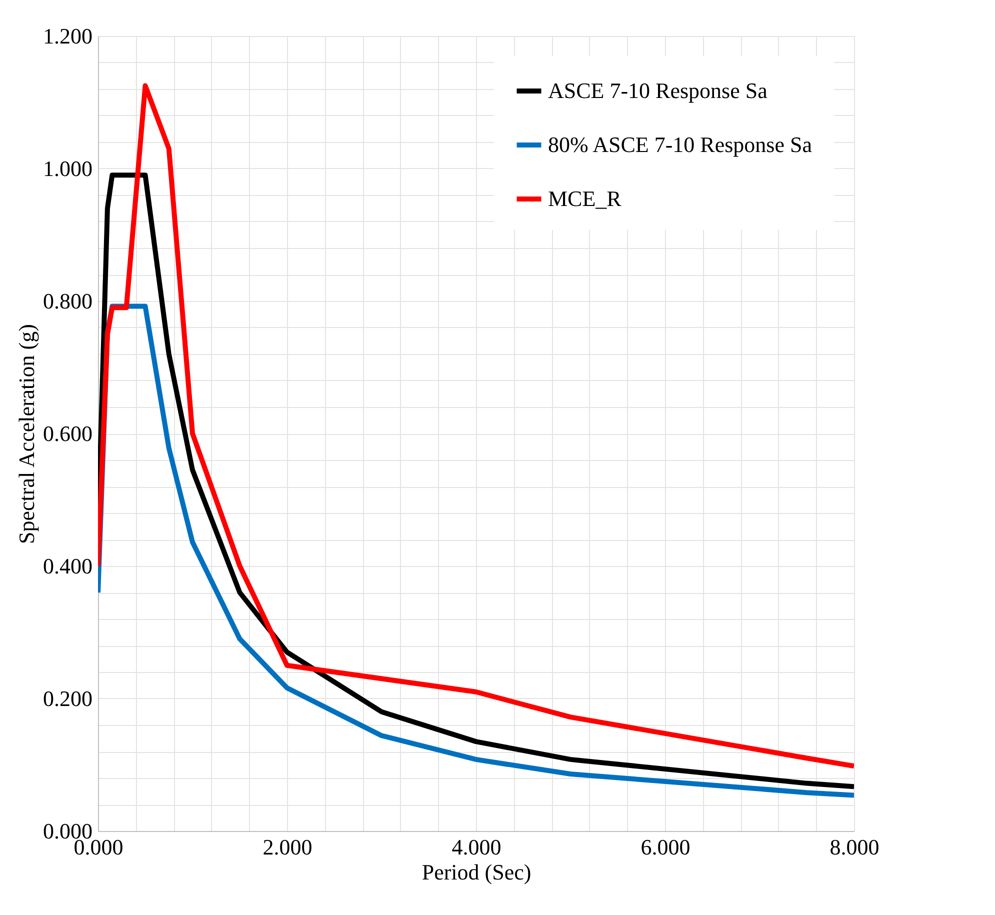 The width and height of the screenshot is (995, 915). Describe the element at coordinates (585, 198) in the screenshot. I see `legend-label: MCE_R` at that location.